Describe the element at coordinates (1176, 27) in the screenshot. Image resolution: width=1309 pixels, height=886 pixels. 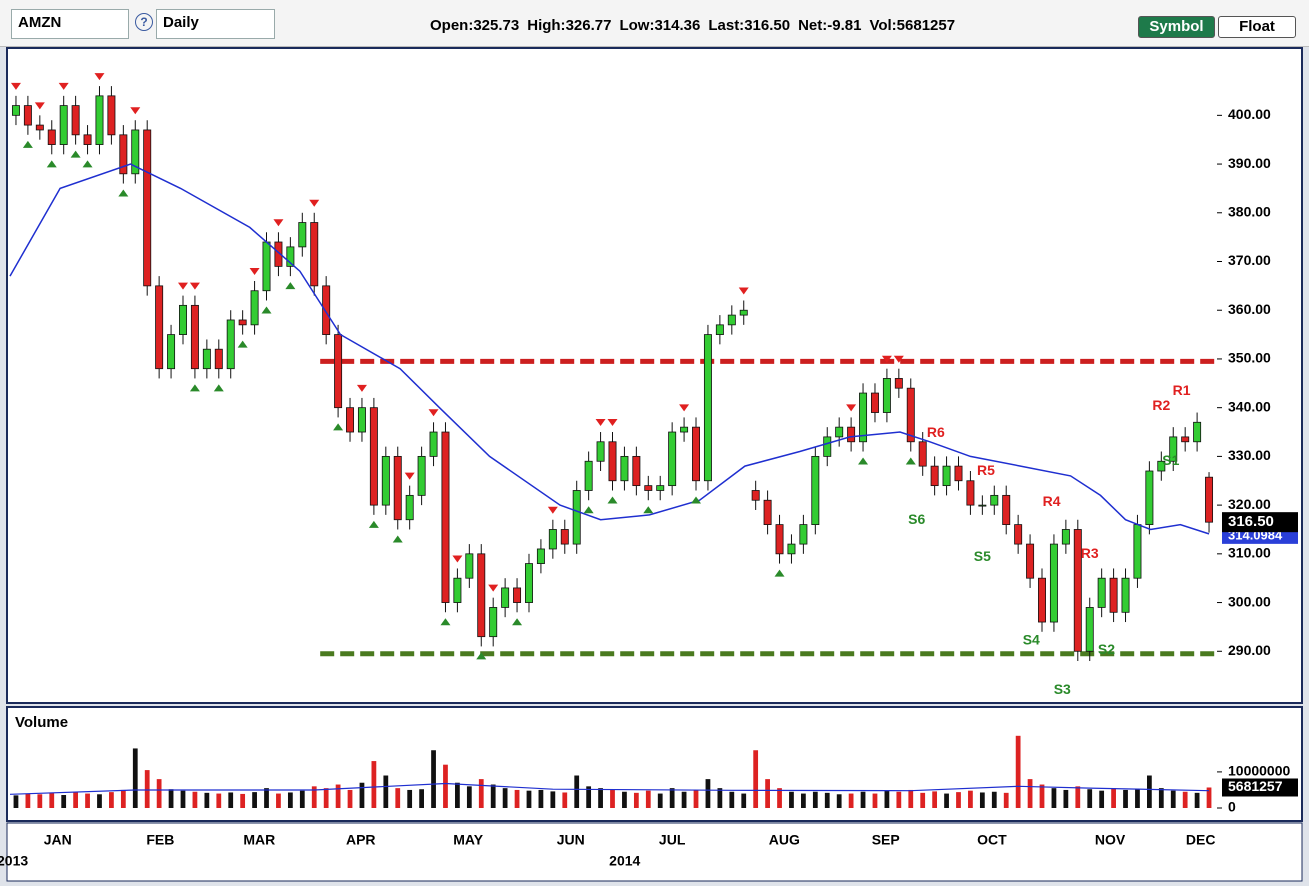
I see `symbol-button: Symbol` at that location.